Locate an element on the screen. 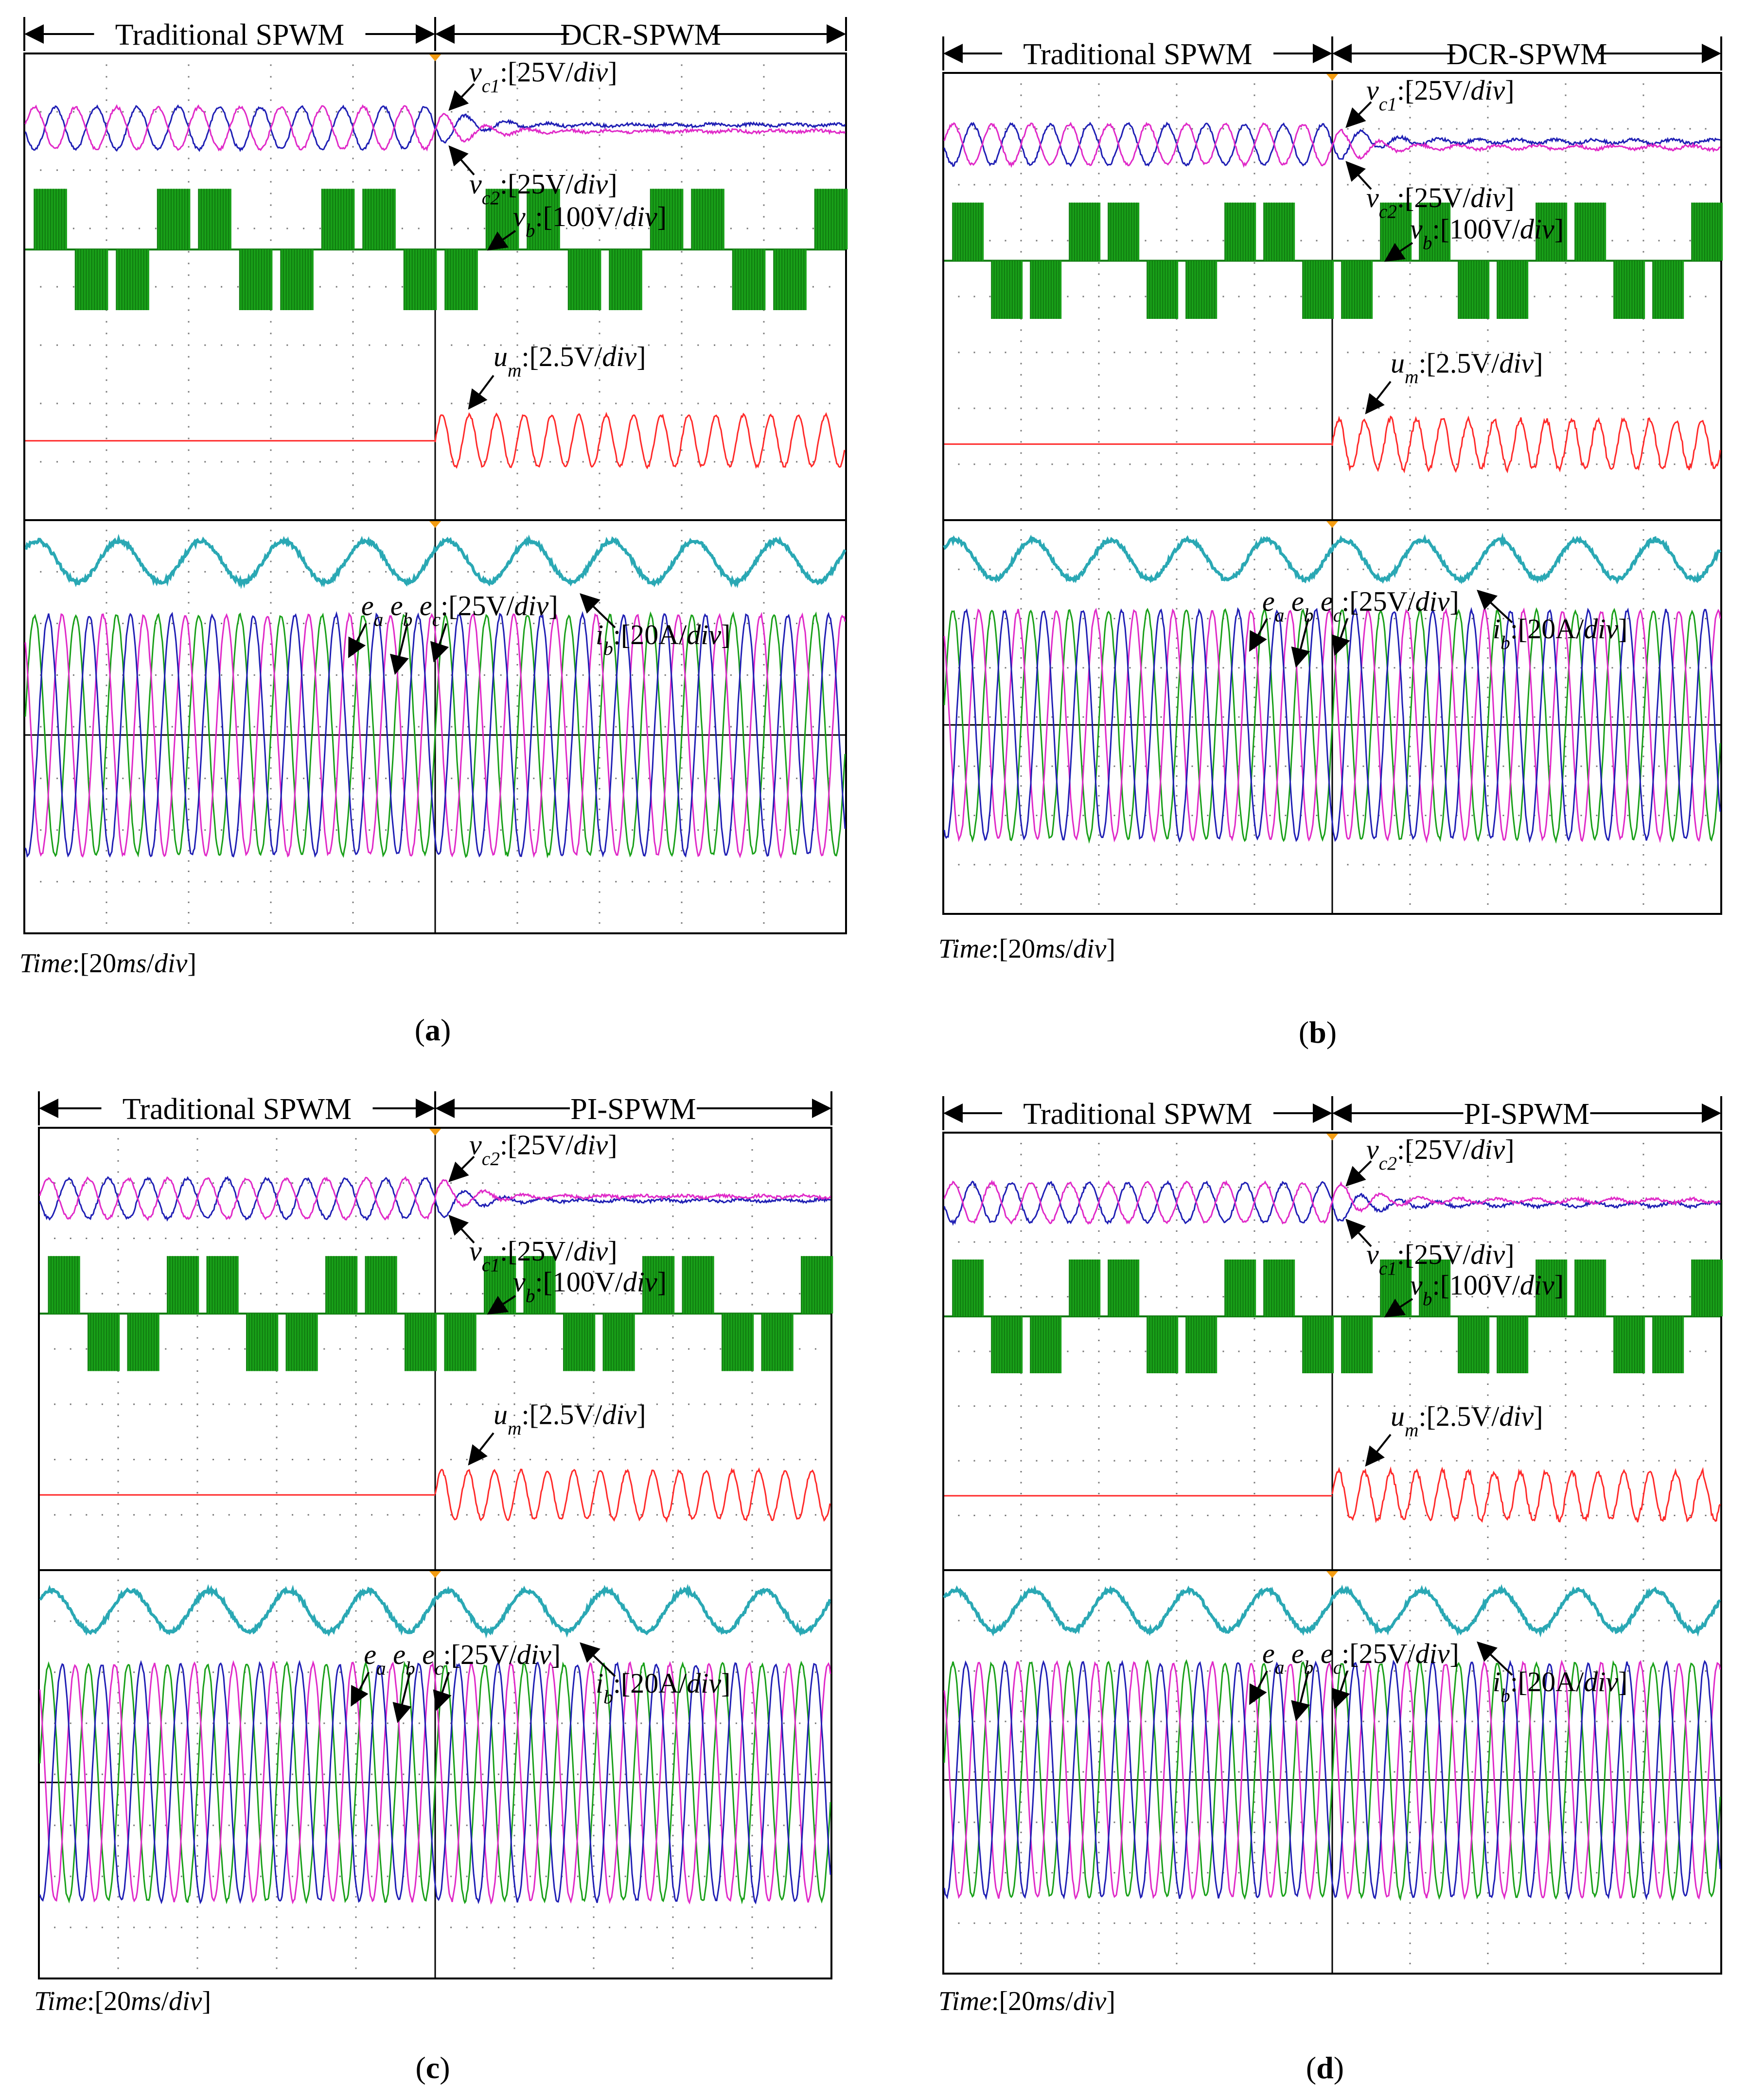 The image size is (1747, 2100). label-vb-part: :[100V/ is located at coordinates (1476, 229).